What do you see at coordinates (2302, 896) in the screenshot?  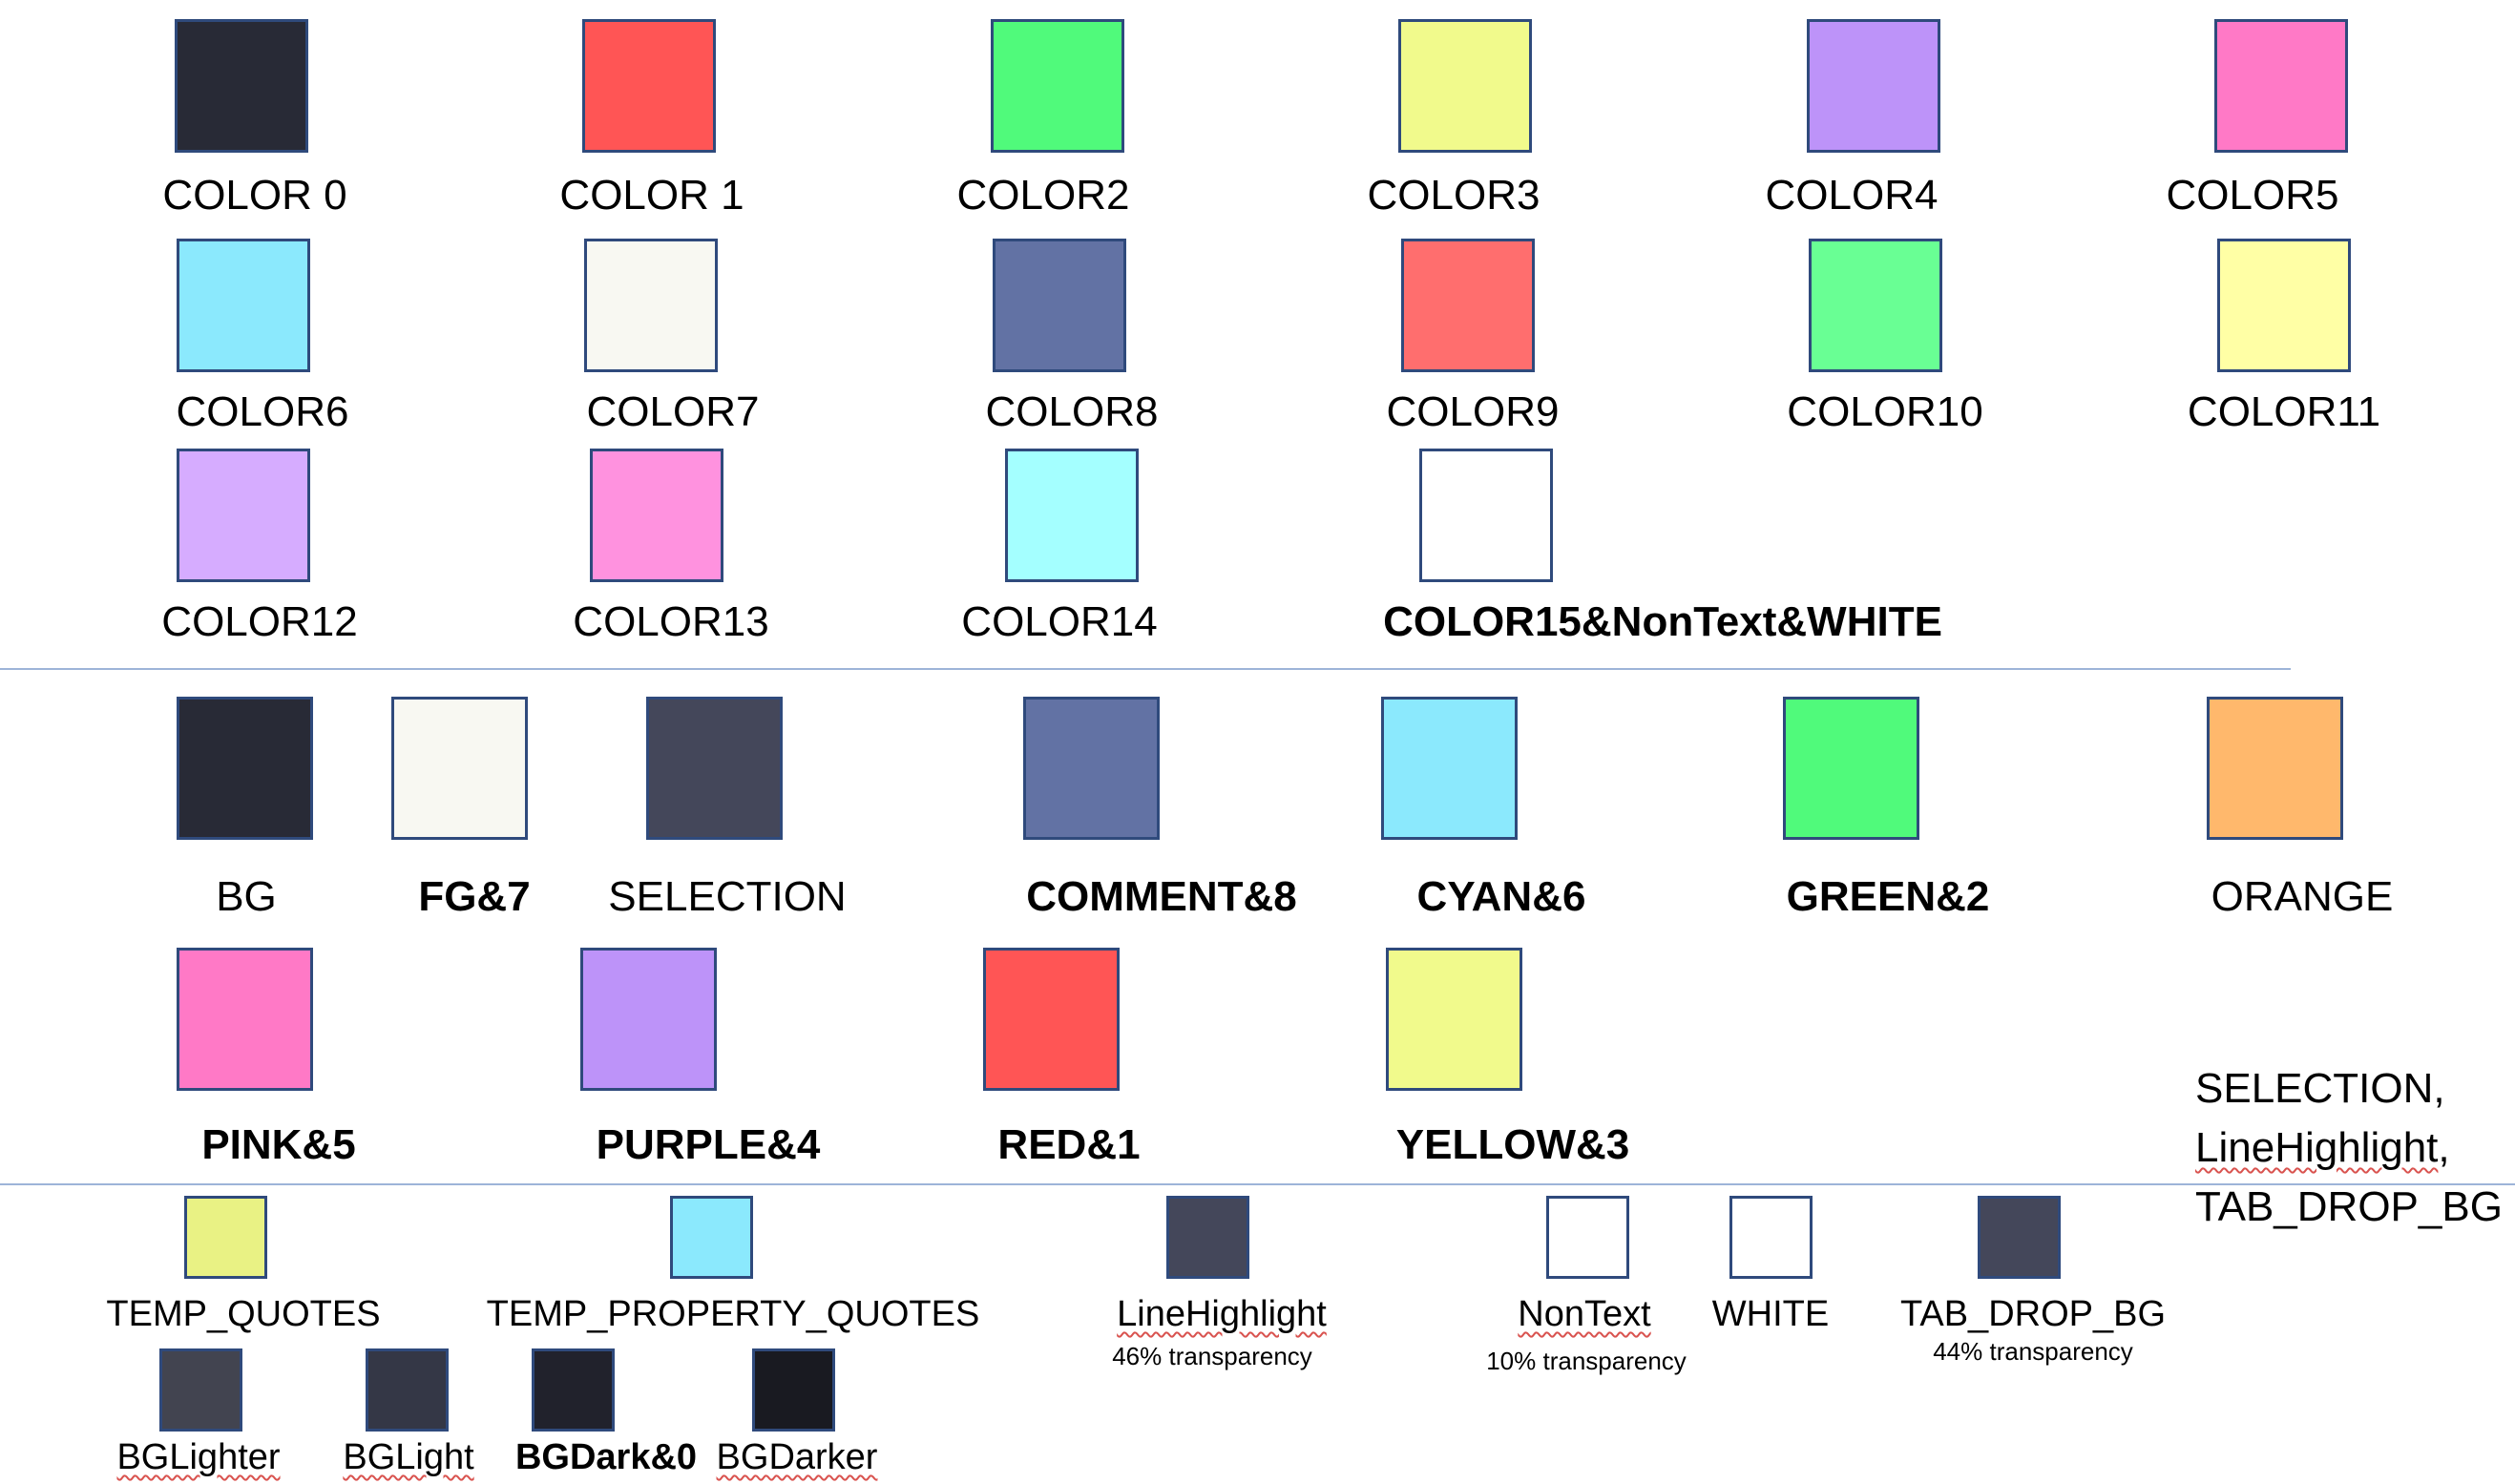 I see `label-orange: ORANGE` at bounding box center [2302, 896].